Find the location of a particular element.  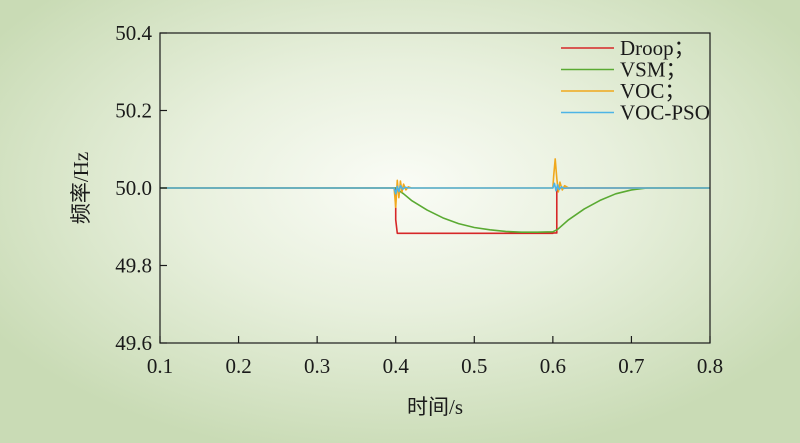

y-tick-label: 50.0 is located at coordinates (133, 188).